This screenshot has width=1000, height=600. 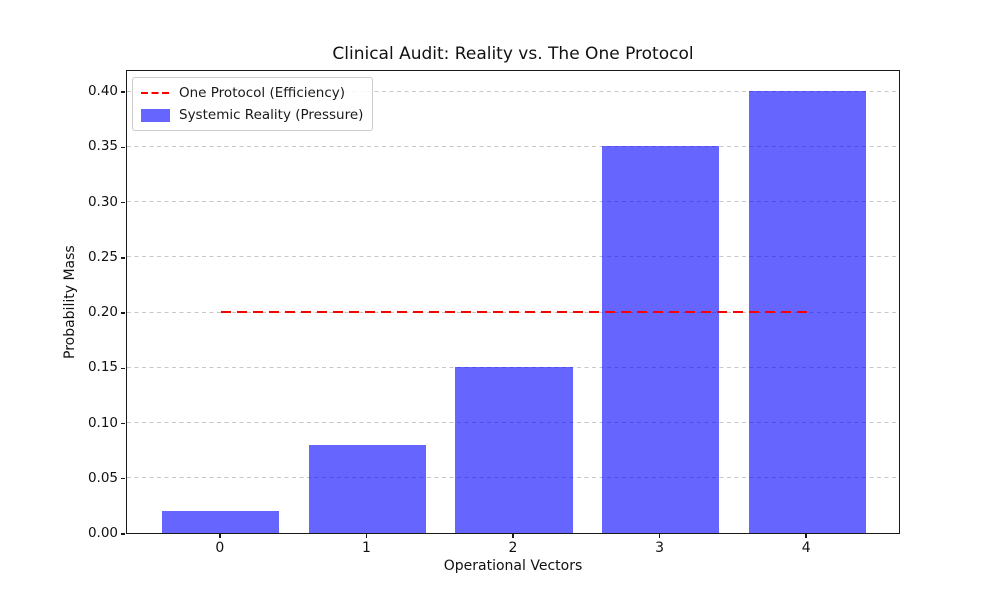 What do you see at coordinates (513, 548) in the screenshot?
I see `x-tick-label: 2` at bounding box center [513, 548].